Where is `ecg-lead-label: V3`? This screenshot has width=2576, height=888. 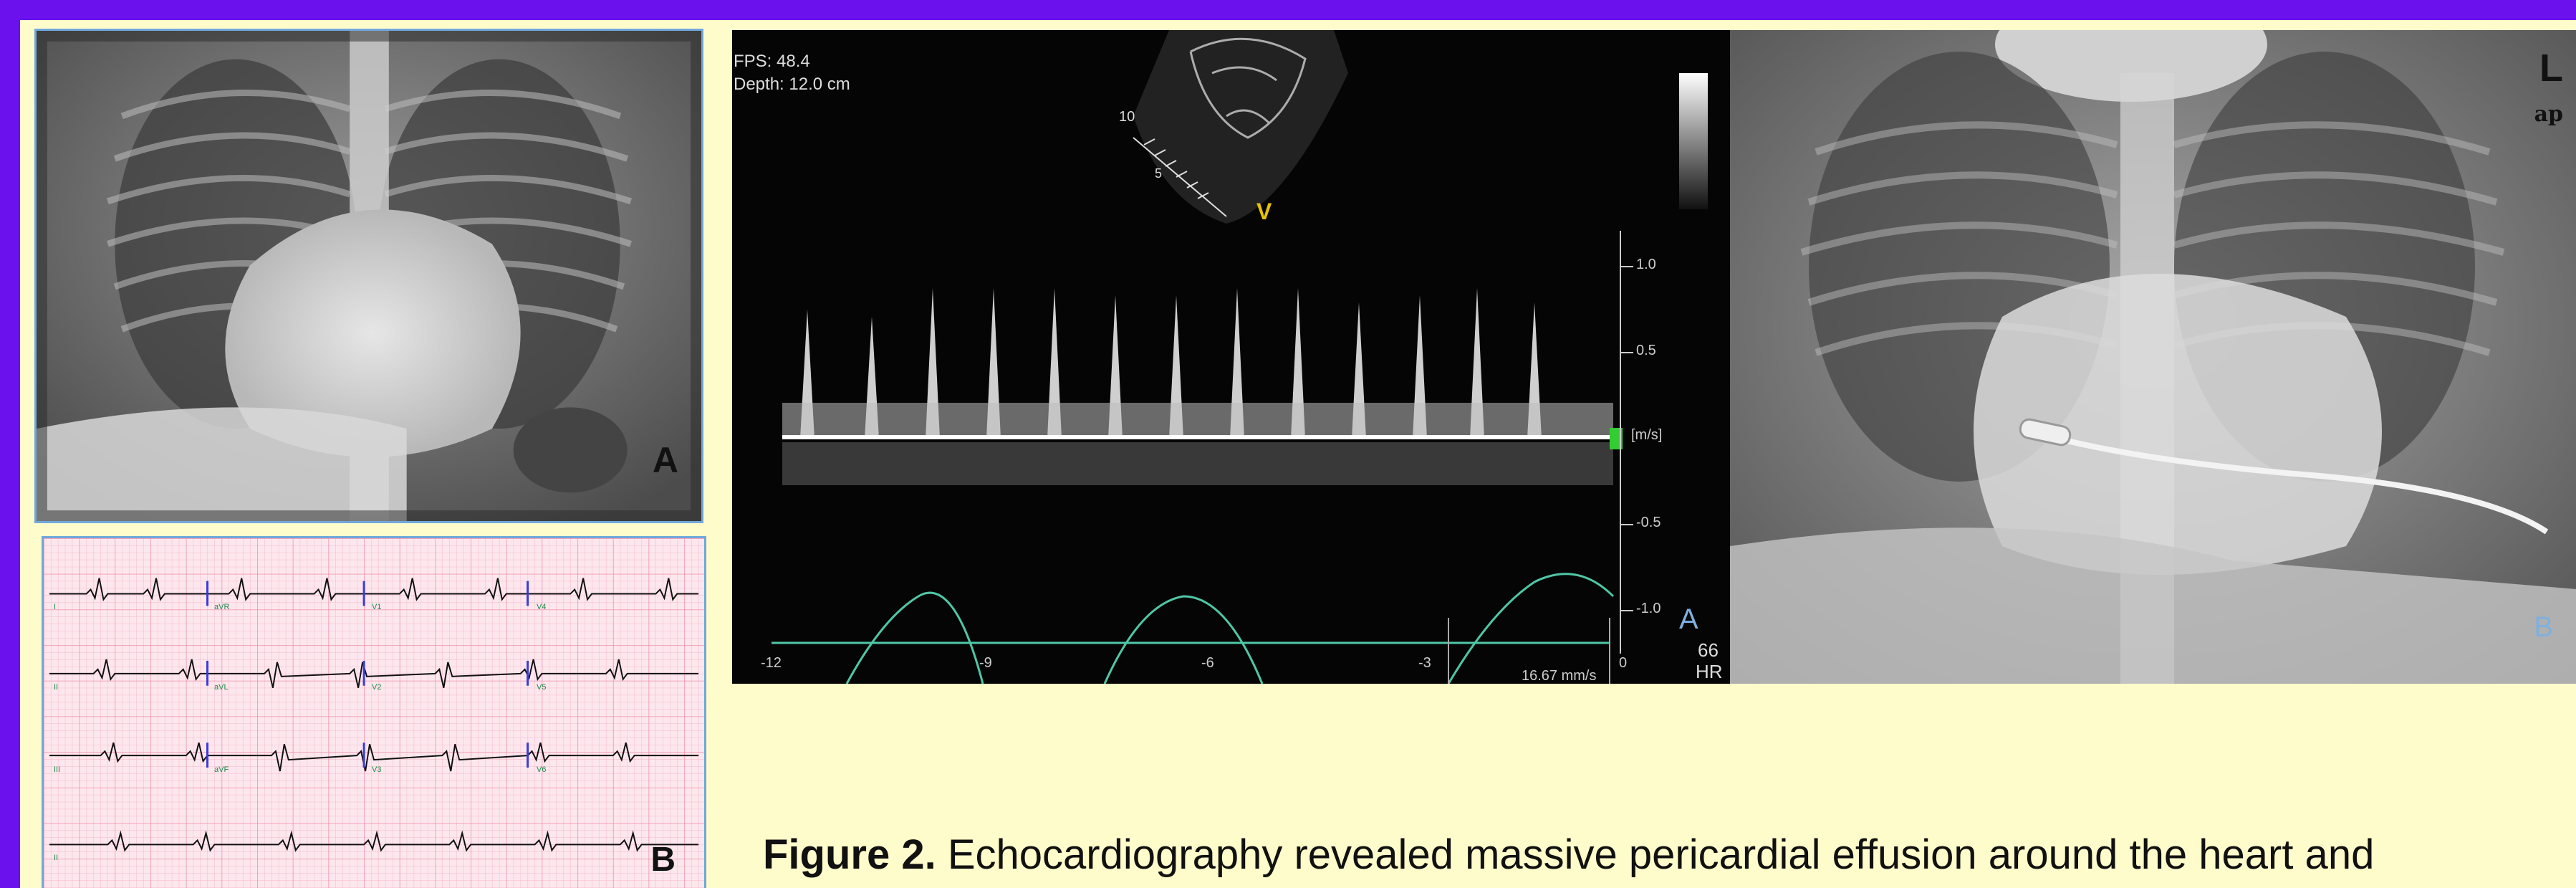 ecg-lead-label: V3 is located at coordinates (377, 769).